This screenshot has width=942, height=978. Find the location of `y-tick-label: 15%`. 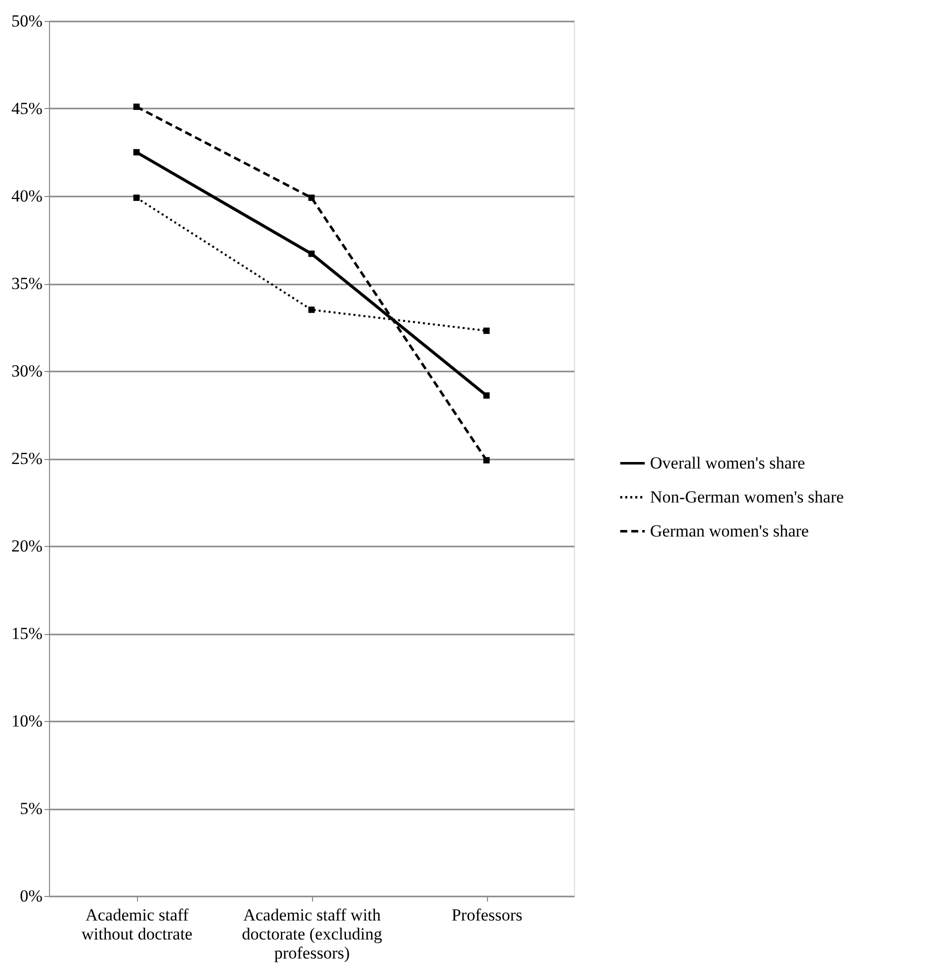

y-tick-label: 15% is located at coordinates (26, 633).